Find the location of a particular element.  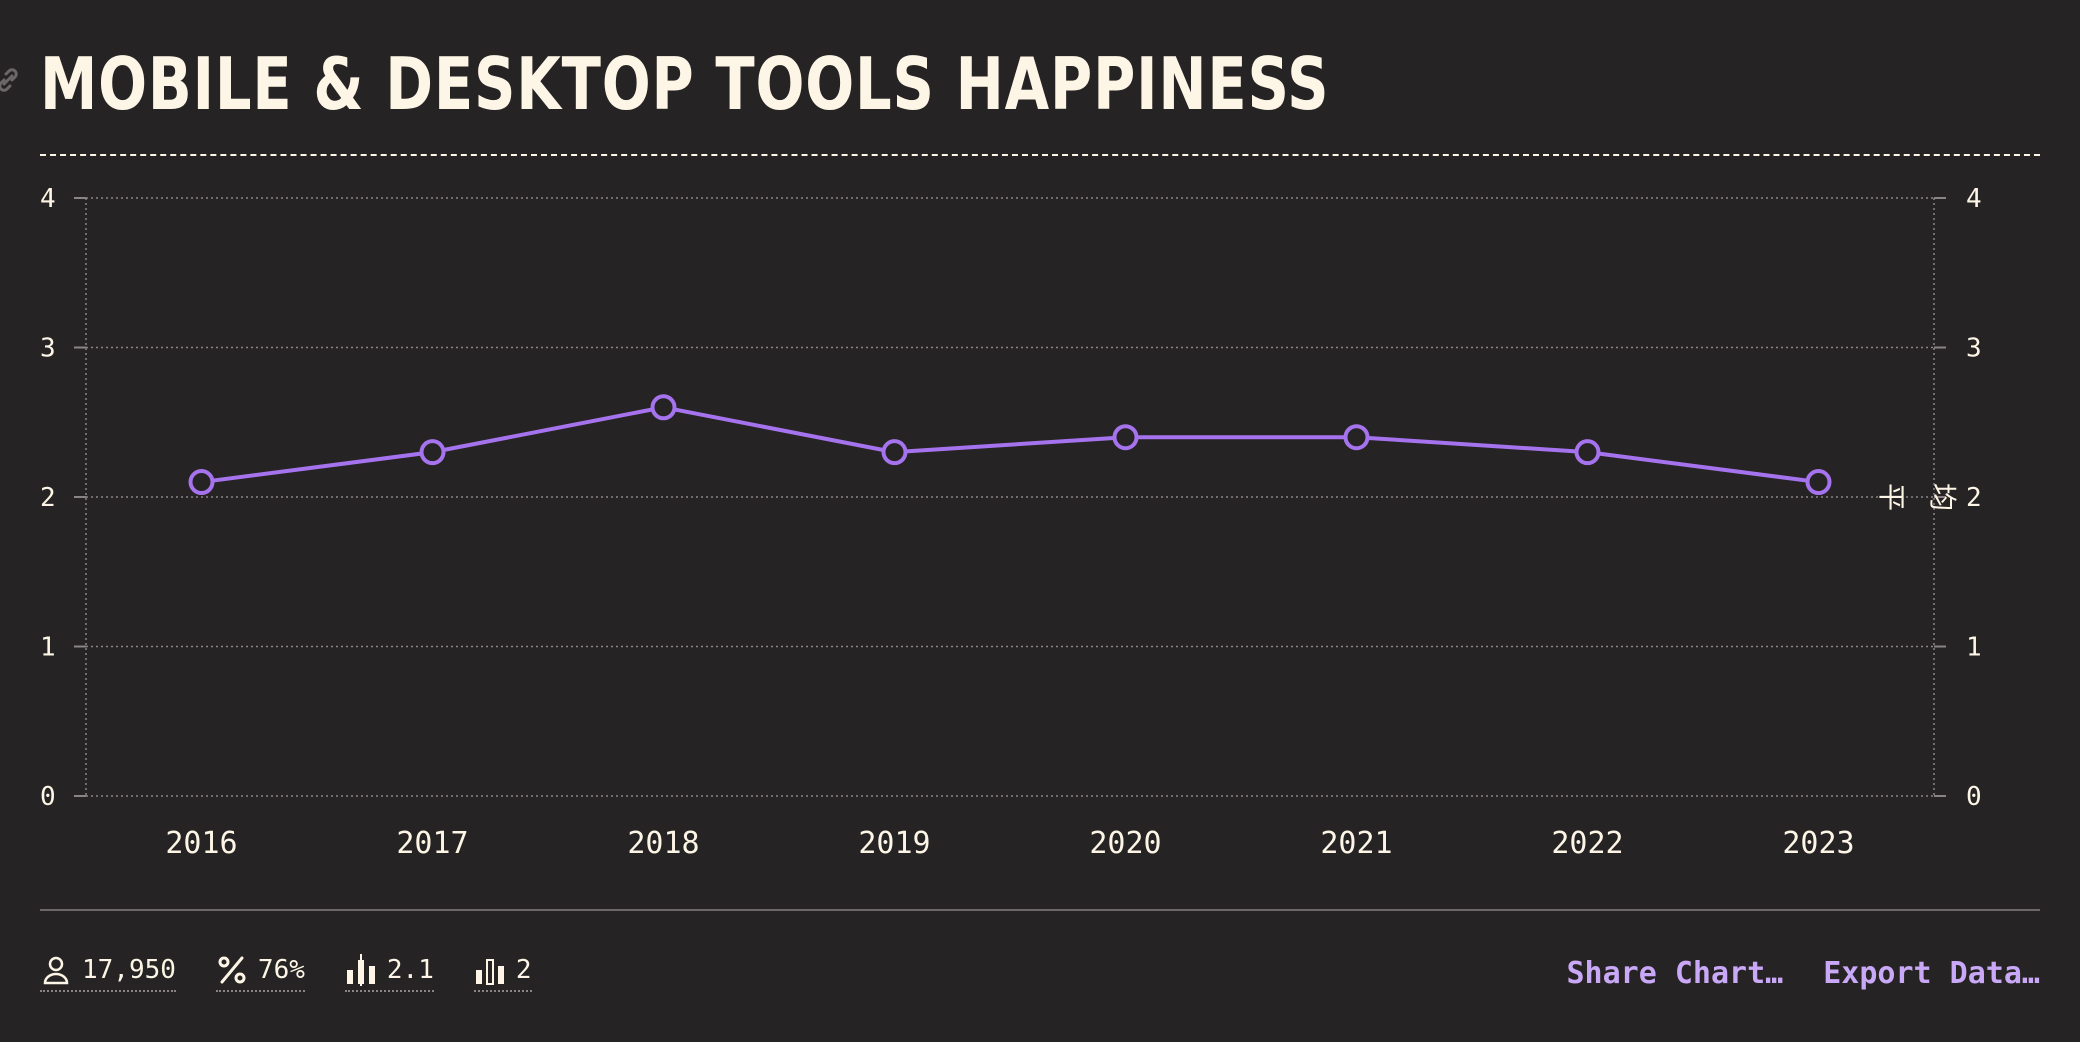

footer-divider is located at coordinates (1040, 910).